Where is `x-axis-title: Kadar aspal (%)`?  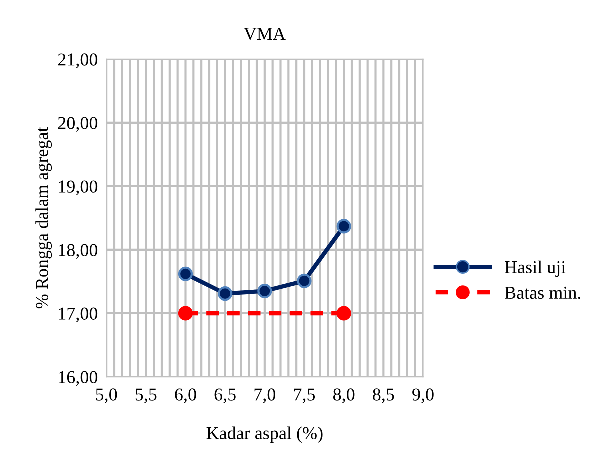 x-axis-title: Kadar aspal (%) is located at coordinates (264, 435).